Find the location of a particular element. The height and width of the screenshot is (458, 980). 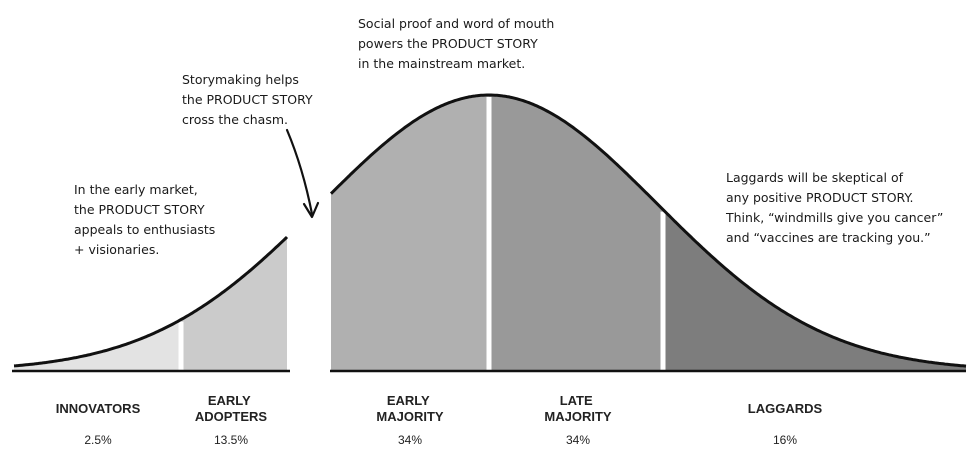

segment-share-early-adopters: 13.5% is located at coordinates (231, 440).